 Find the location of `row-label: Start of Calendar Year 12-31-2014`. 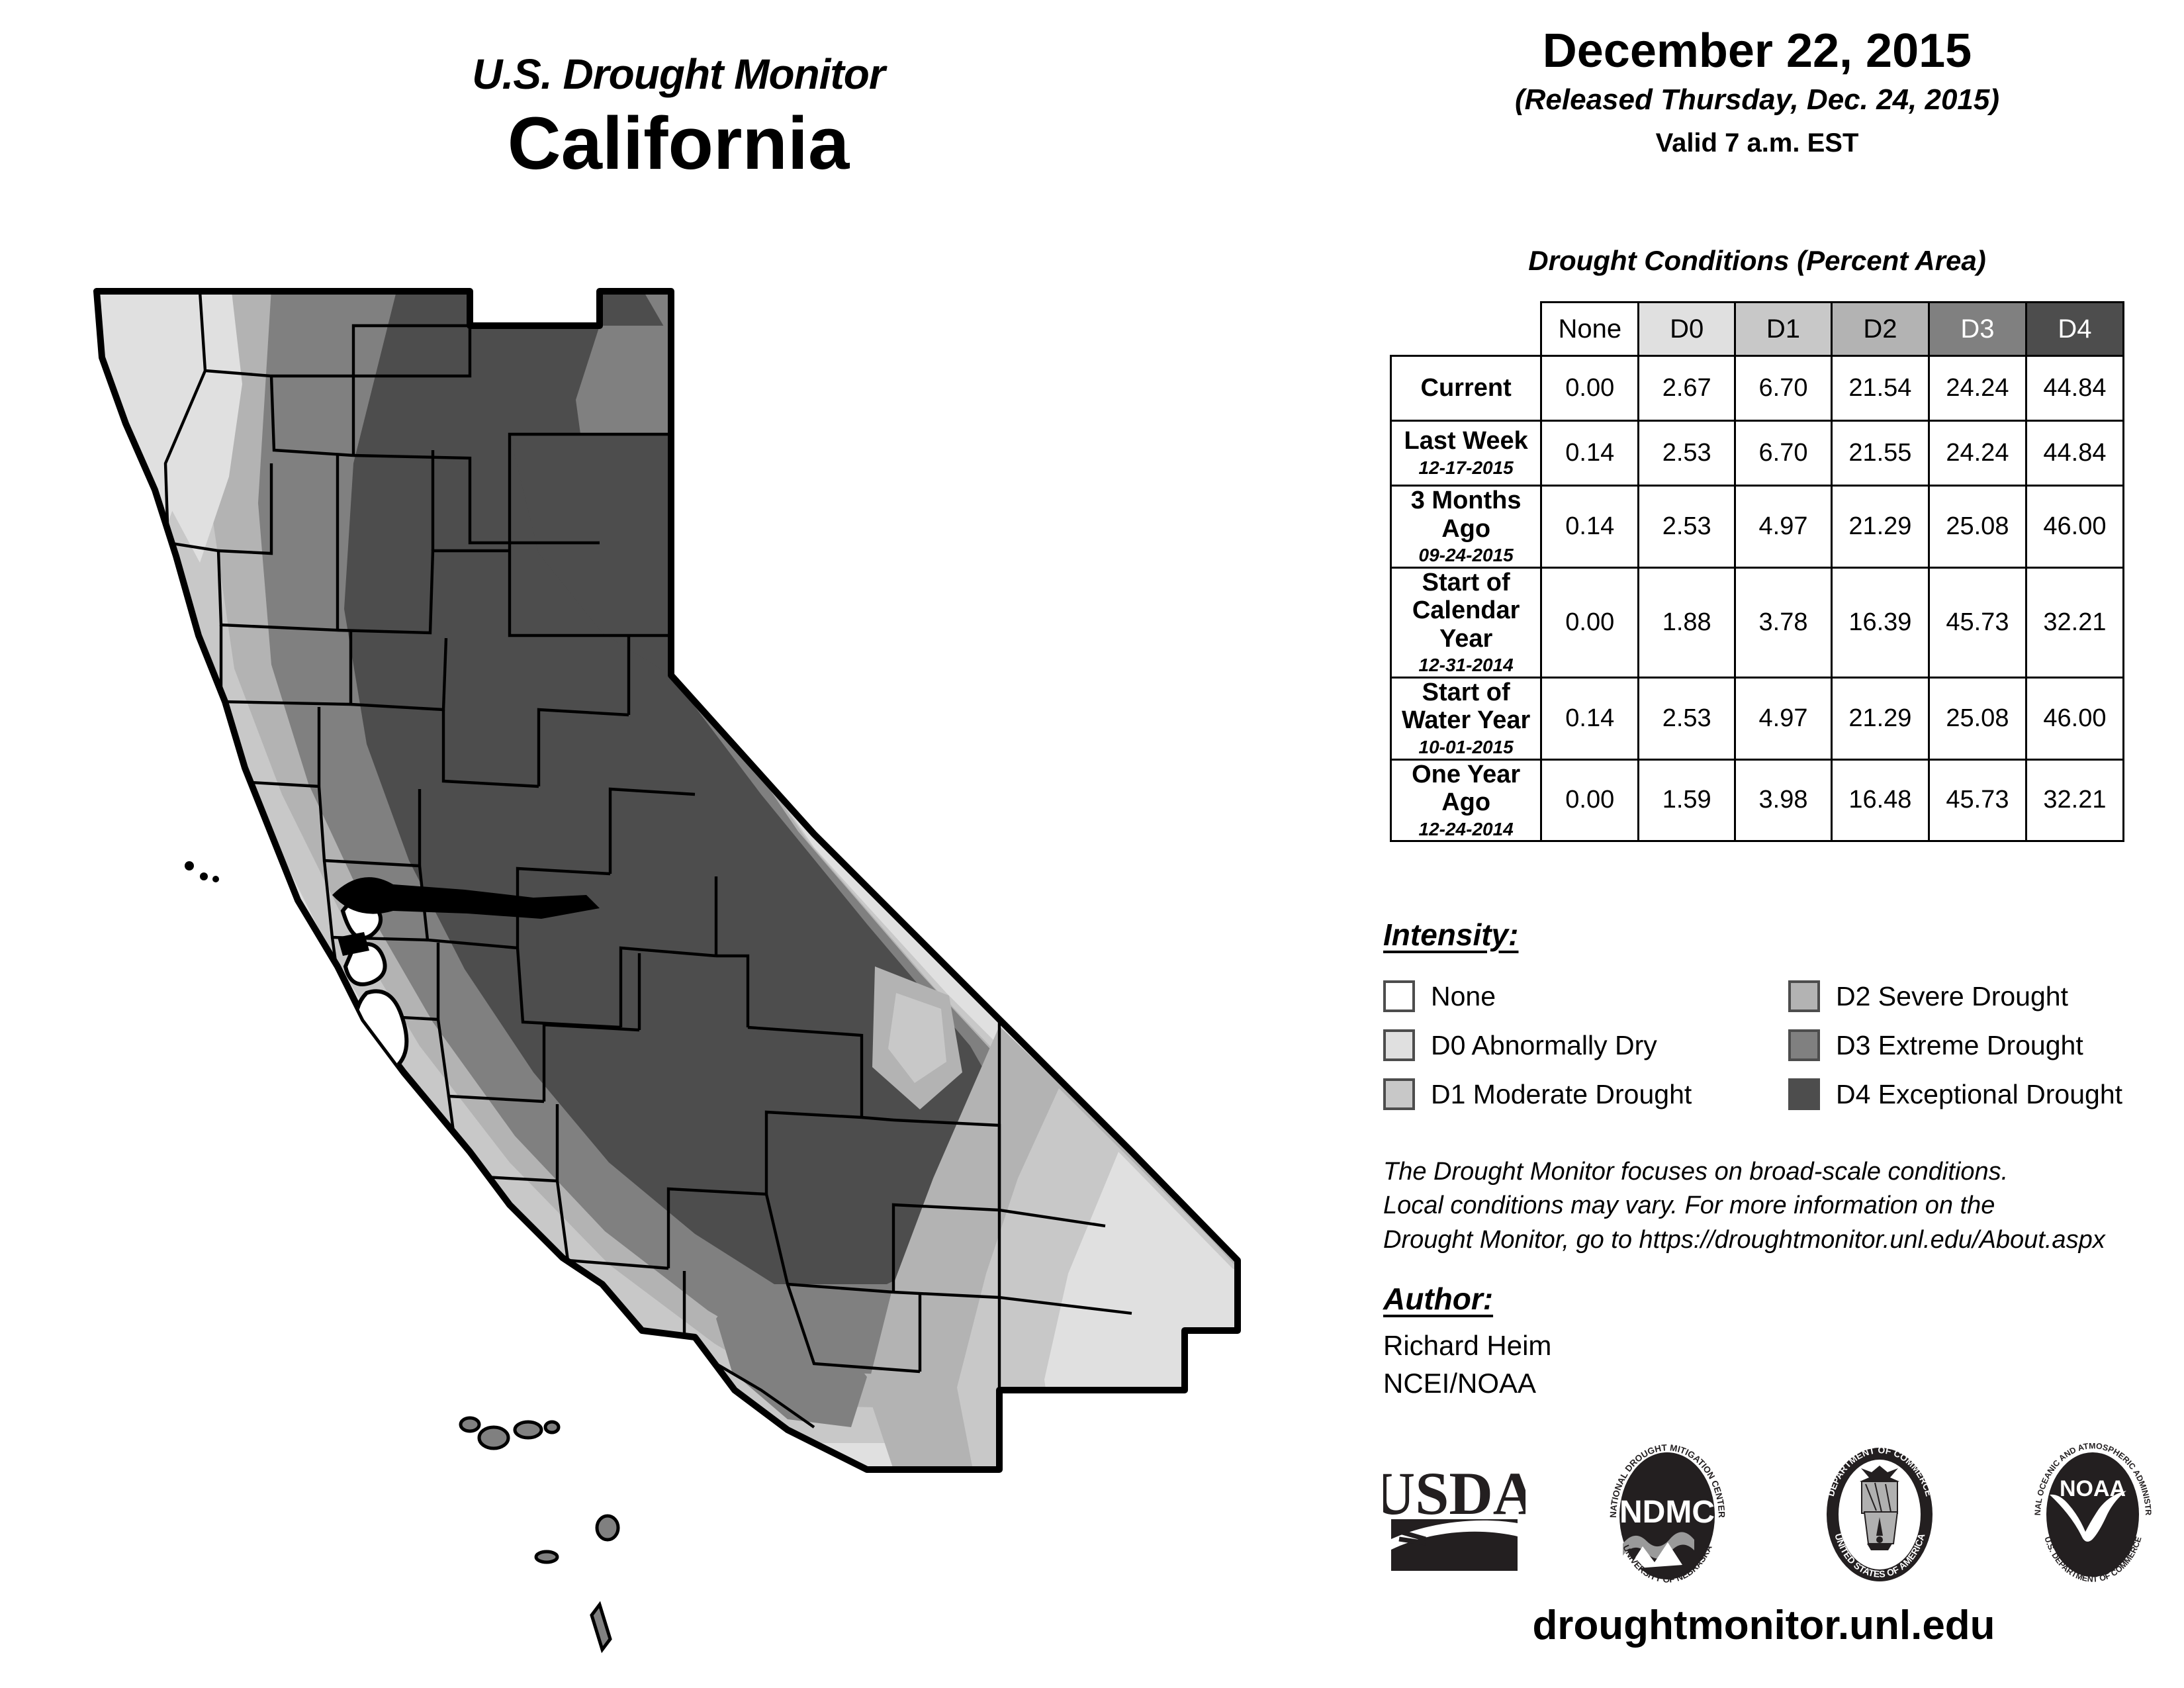

row-label: Start of Calendar Year 12-31-2014 is located at coordinates (1466, 622).